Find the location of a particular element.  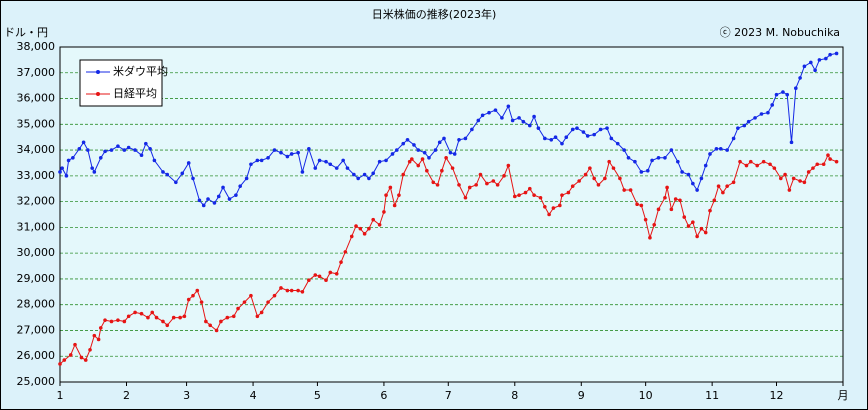

y-tick-label: 37,000 is located at coordinates (36, 72).